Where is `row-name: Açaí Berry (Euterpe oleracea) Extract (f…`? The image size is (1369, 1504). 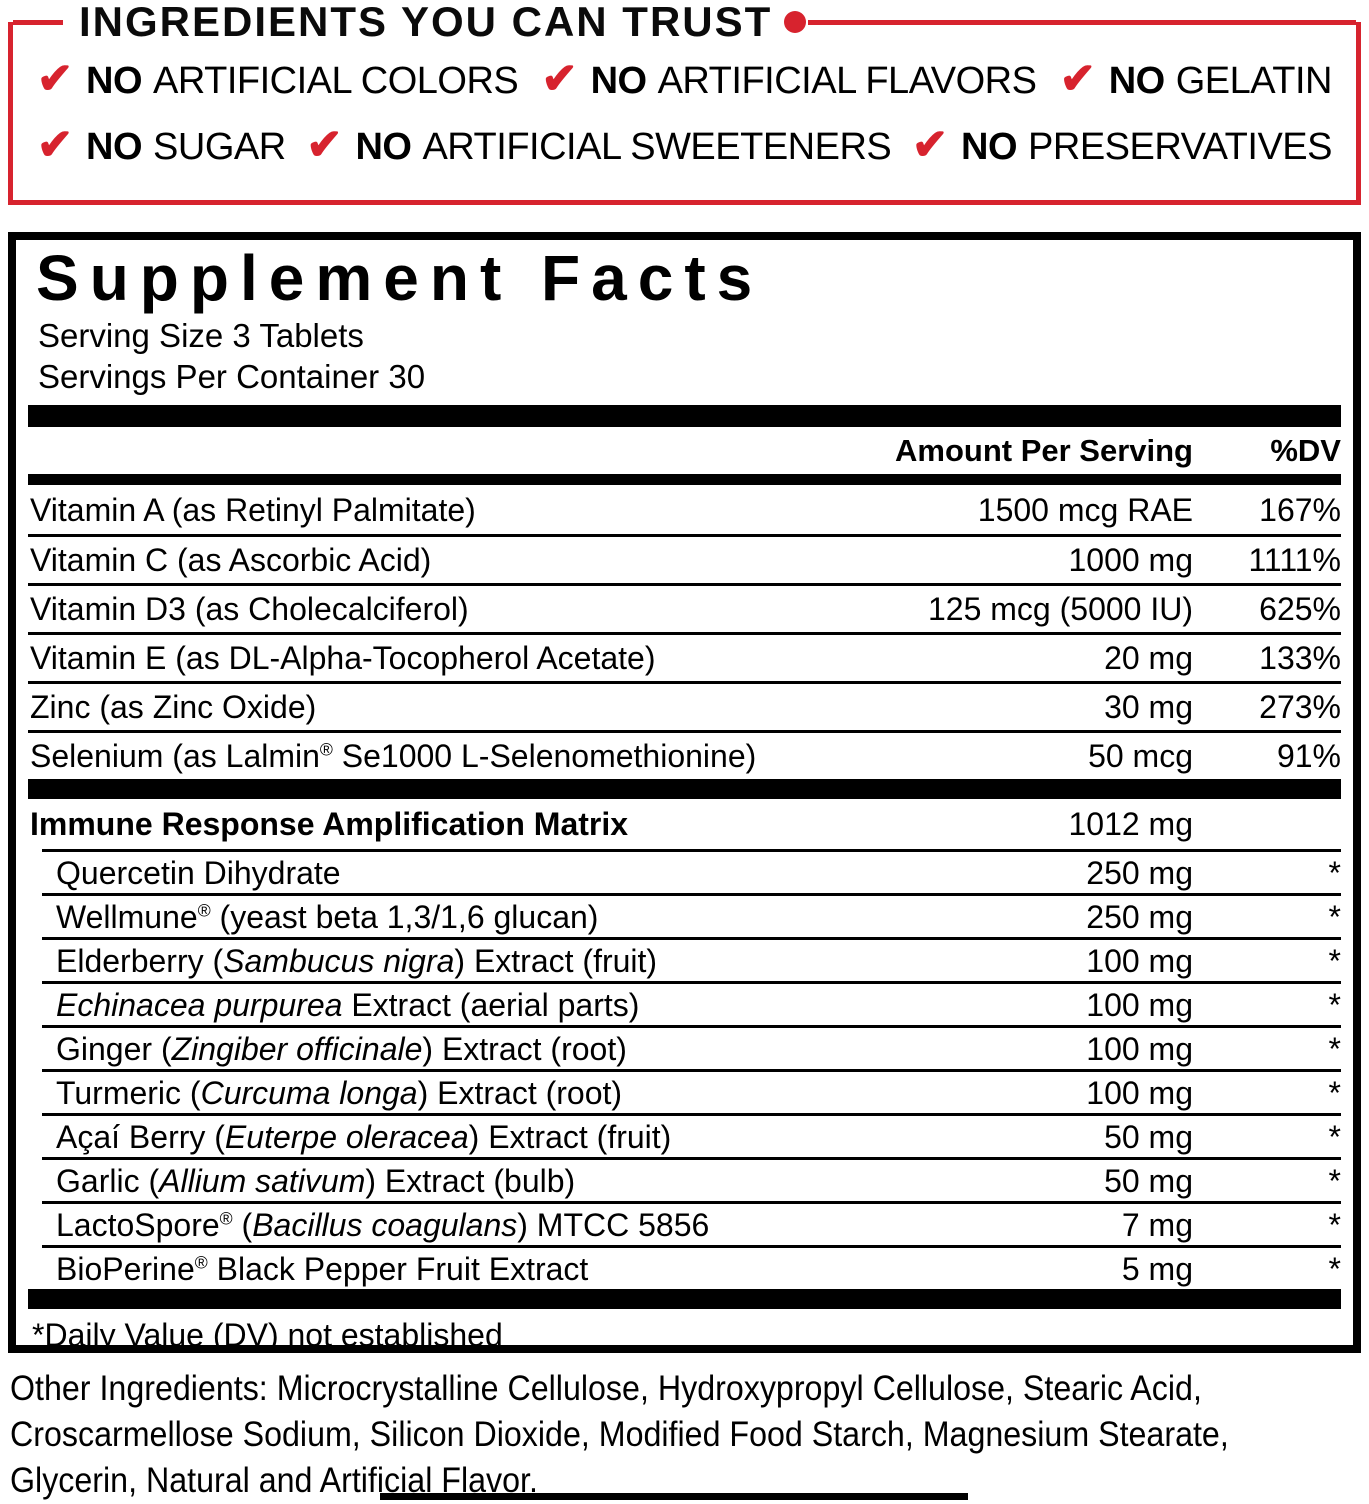
row-name: Açaí Berry (Euterpe oleracea) Extract (f… is located at coordinates (356, 1137).